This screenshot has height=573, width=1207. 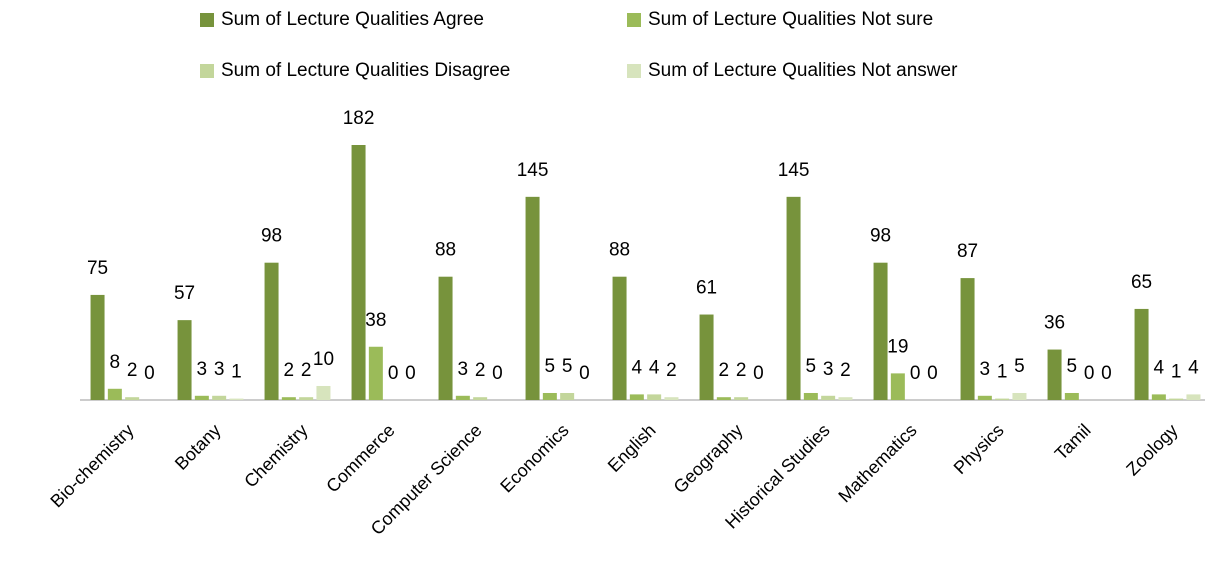 I want to click on value-label: 182, so click(x=359, y=118).